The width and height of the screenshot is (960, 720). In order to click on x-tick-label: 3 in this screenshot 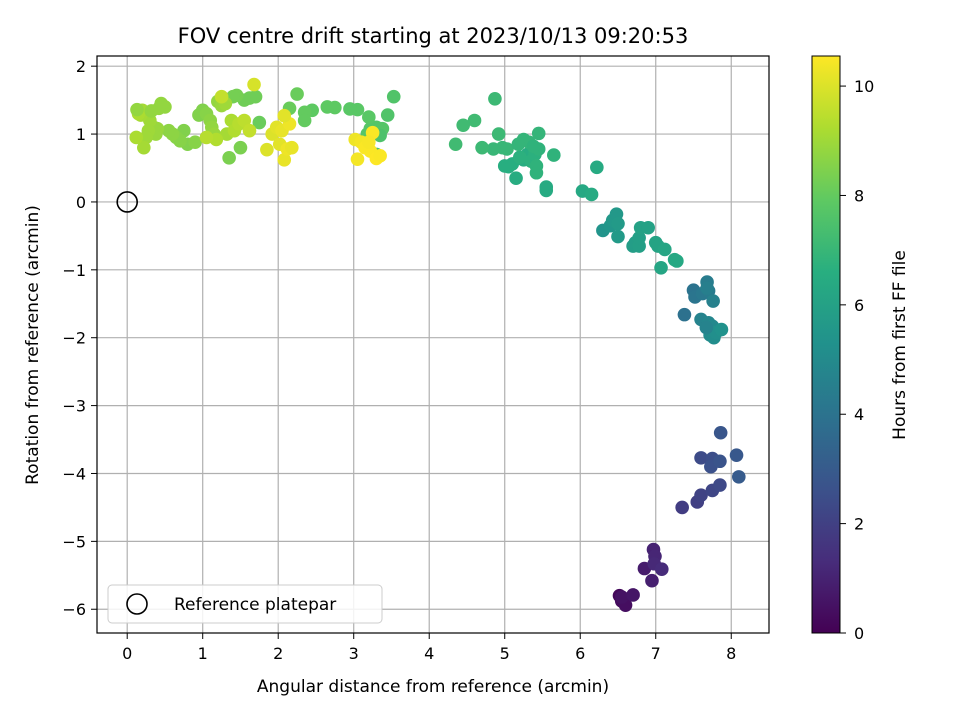, I will do `click(354, 653)`.